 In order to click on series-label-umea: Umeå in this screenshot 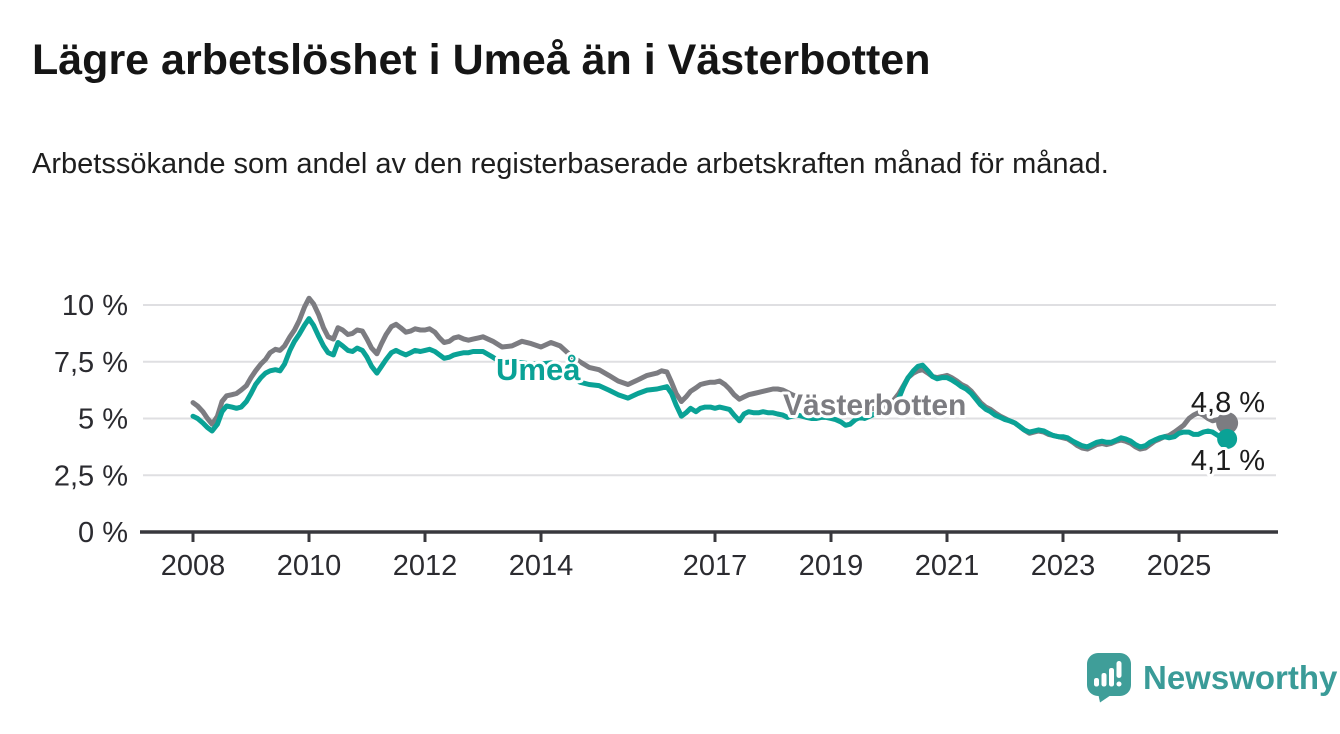, I will do `click(538, 369)`.